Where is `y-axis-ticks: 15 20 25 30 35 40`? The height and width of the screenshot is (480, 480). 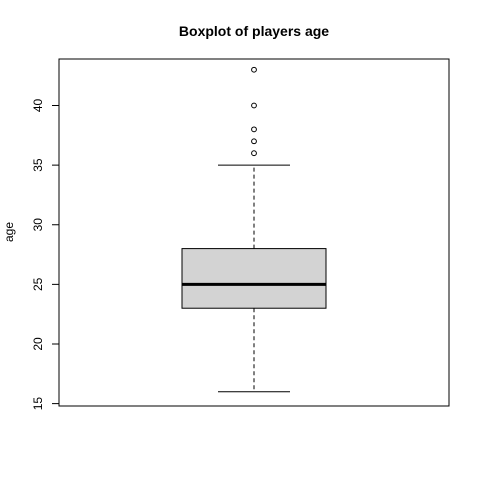 y-axis-ticks: 15 20 25 30 35 40 is located at coordinates (45, 255).